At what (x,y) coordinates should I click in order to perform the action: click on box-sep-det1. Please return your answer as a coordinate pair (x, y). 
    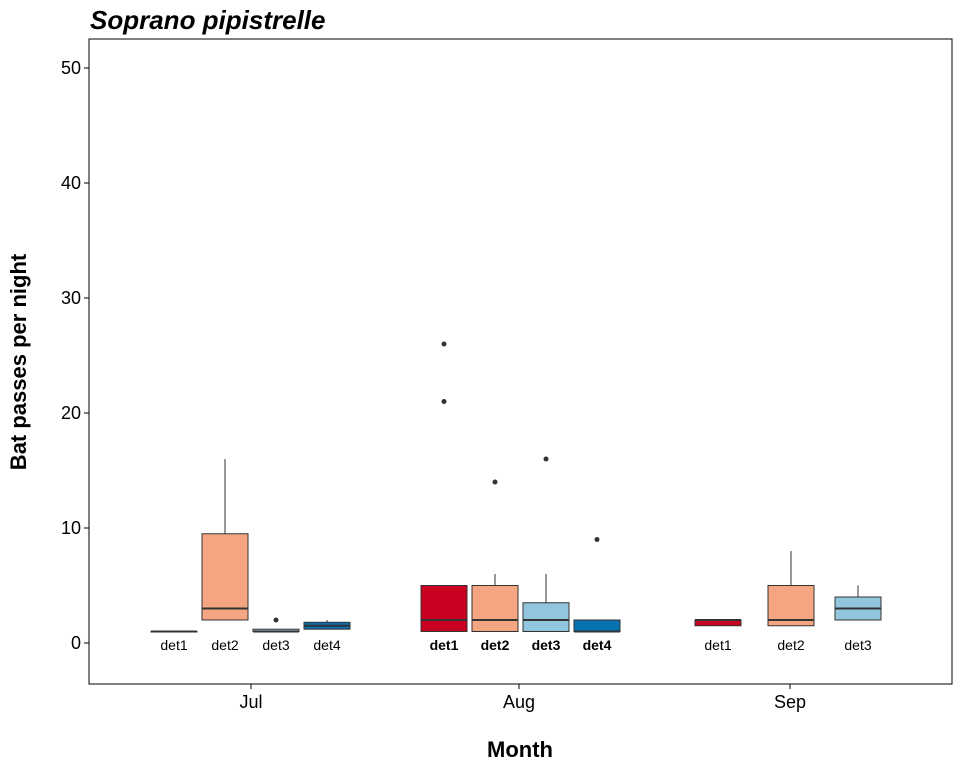
    Looking at the image, I should click on (718, 623).